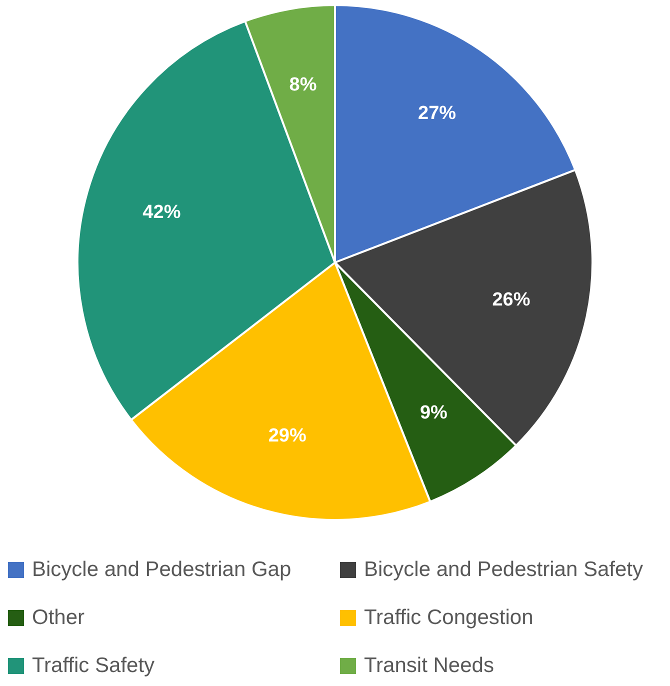  Describe the element at coordinates (162, 570) in the screenshot. I see `legend-label: Bicycle and Pedestrian Gap` at that location.